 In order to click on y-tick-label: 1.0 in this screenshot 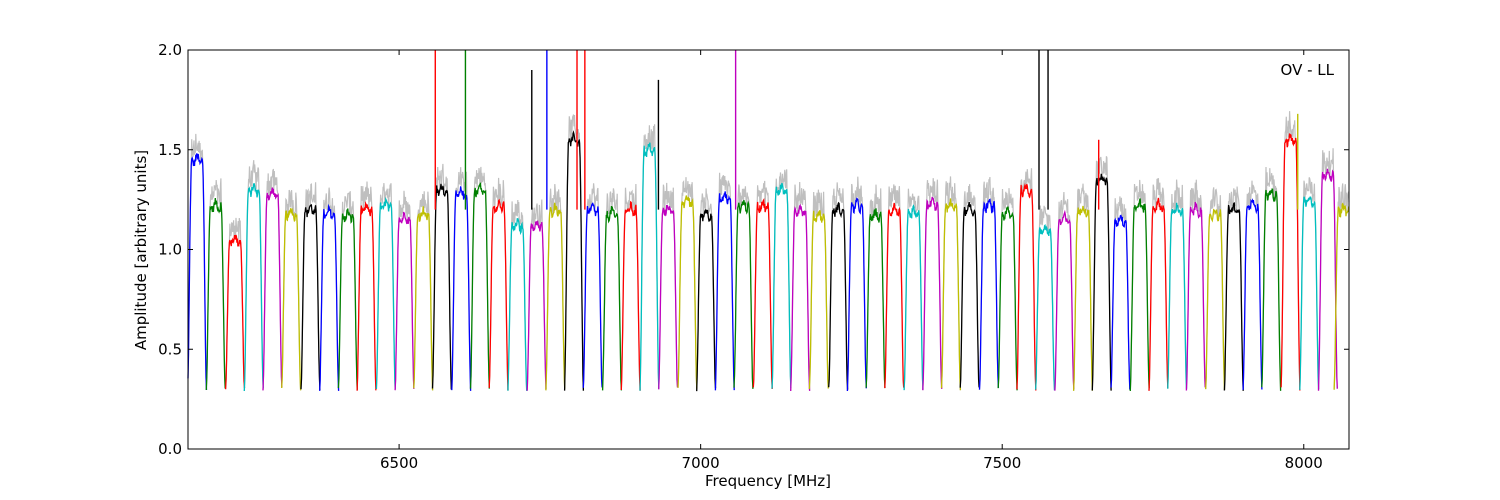, I will do `click(170, 250)`.